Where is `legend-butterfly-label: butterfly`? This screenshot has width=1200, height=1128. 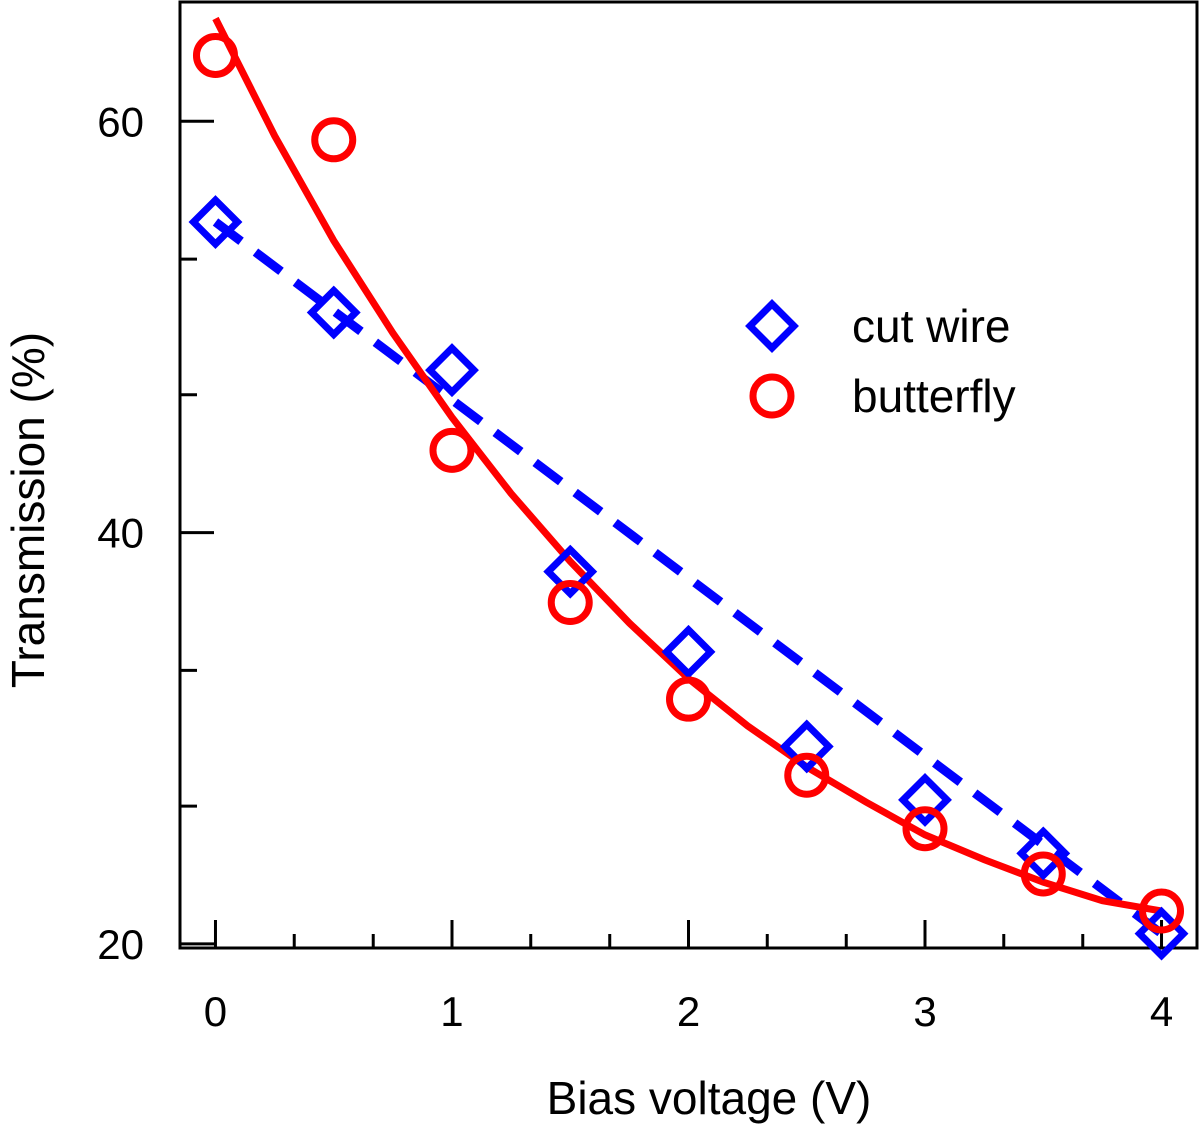
legend-butterfly-label: butterfly is located at coordinates (934, 396).